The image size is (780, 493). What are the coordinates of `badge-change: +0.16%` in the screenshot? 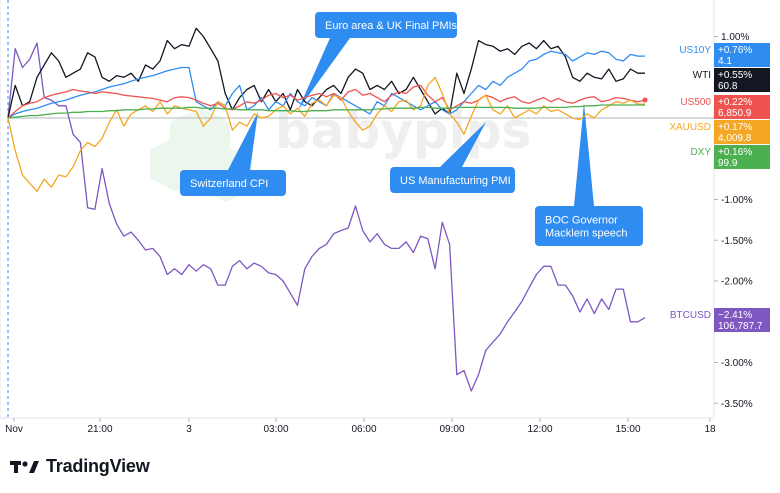 It's located at (735, 152).